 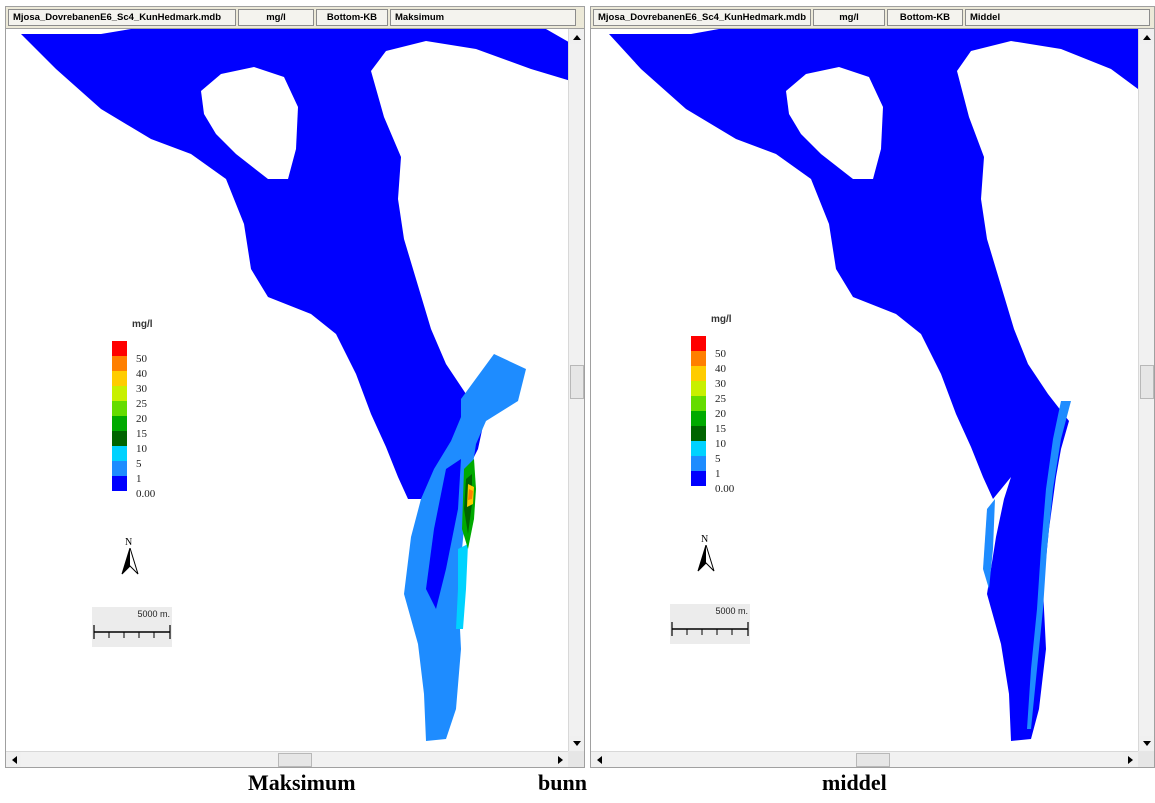 I want to click on header-statistic: Middel, so click(x=1057, y=17).